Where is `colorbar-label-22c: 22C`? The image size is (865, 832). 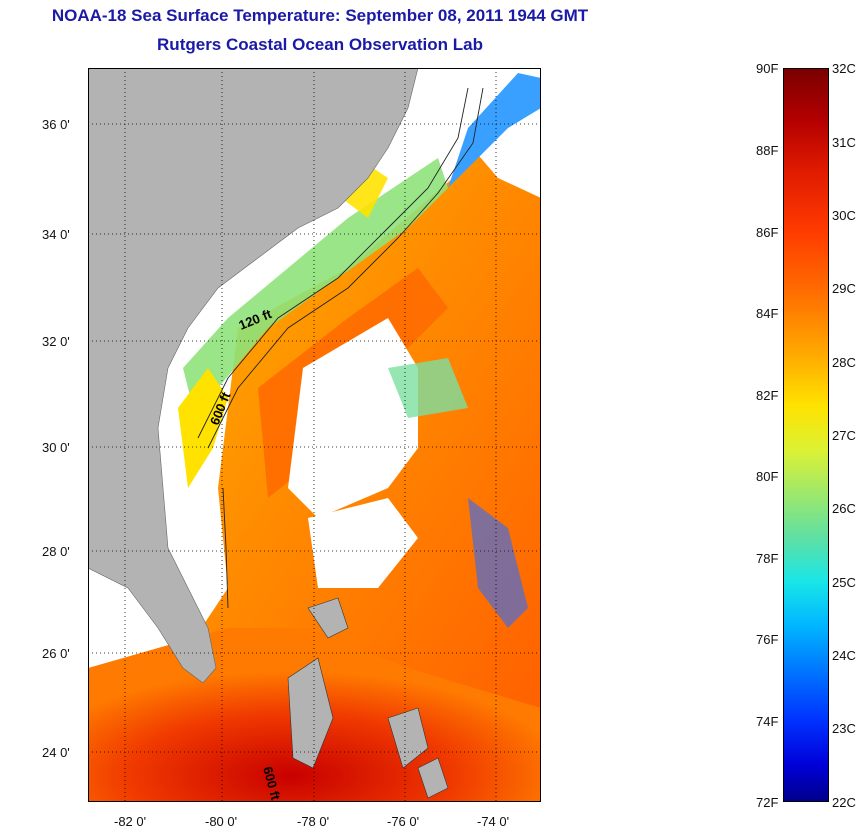
colorbar-label-22c: 22C is located at coordinates (844, 802).